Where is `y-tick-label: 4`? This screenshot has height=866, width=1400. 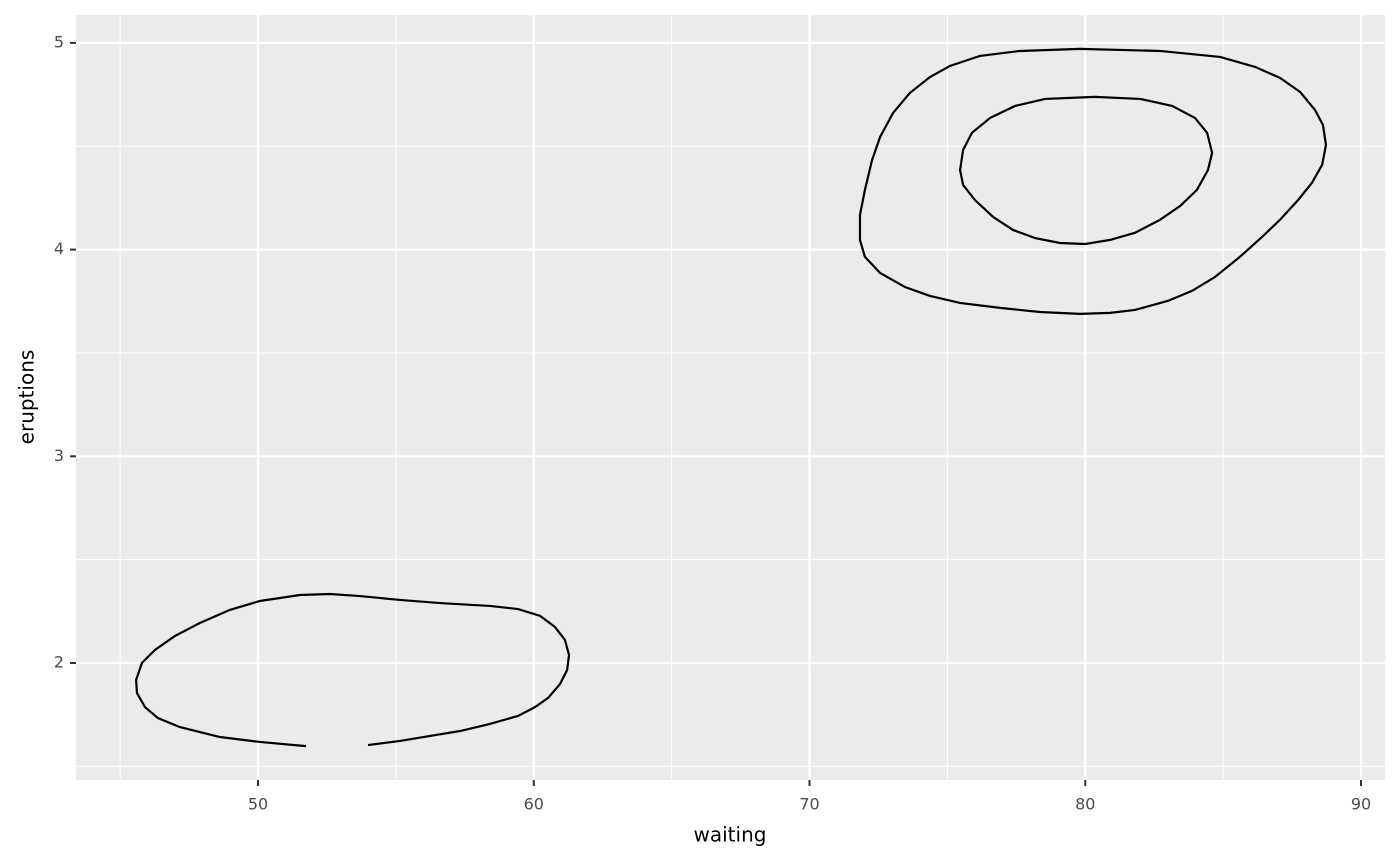
y-tick-label: 4 is located at coordinates (59, 248).